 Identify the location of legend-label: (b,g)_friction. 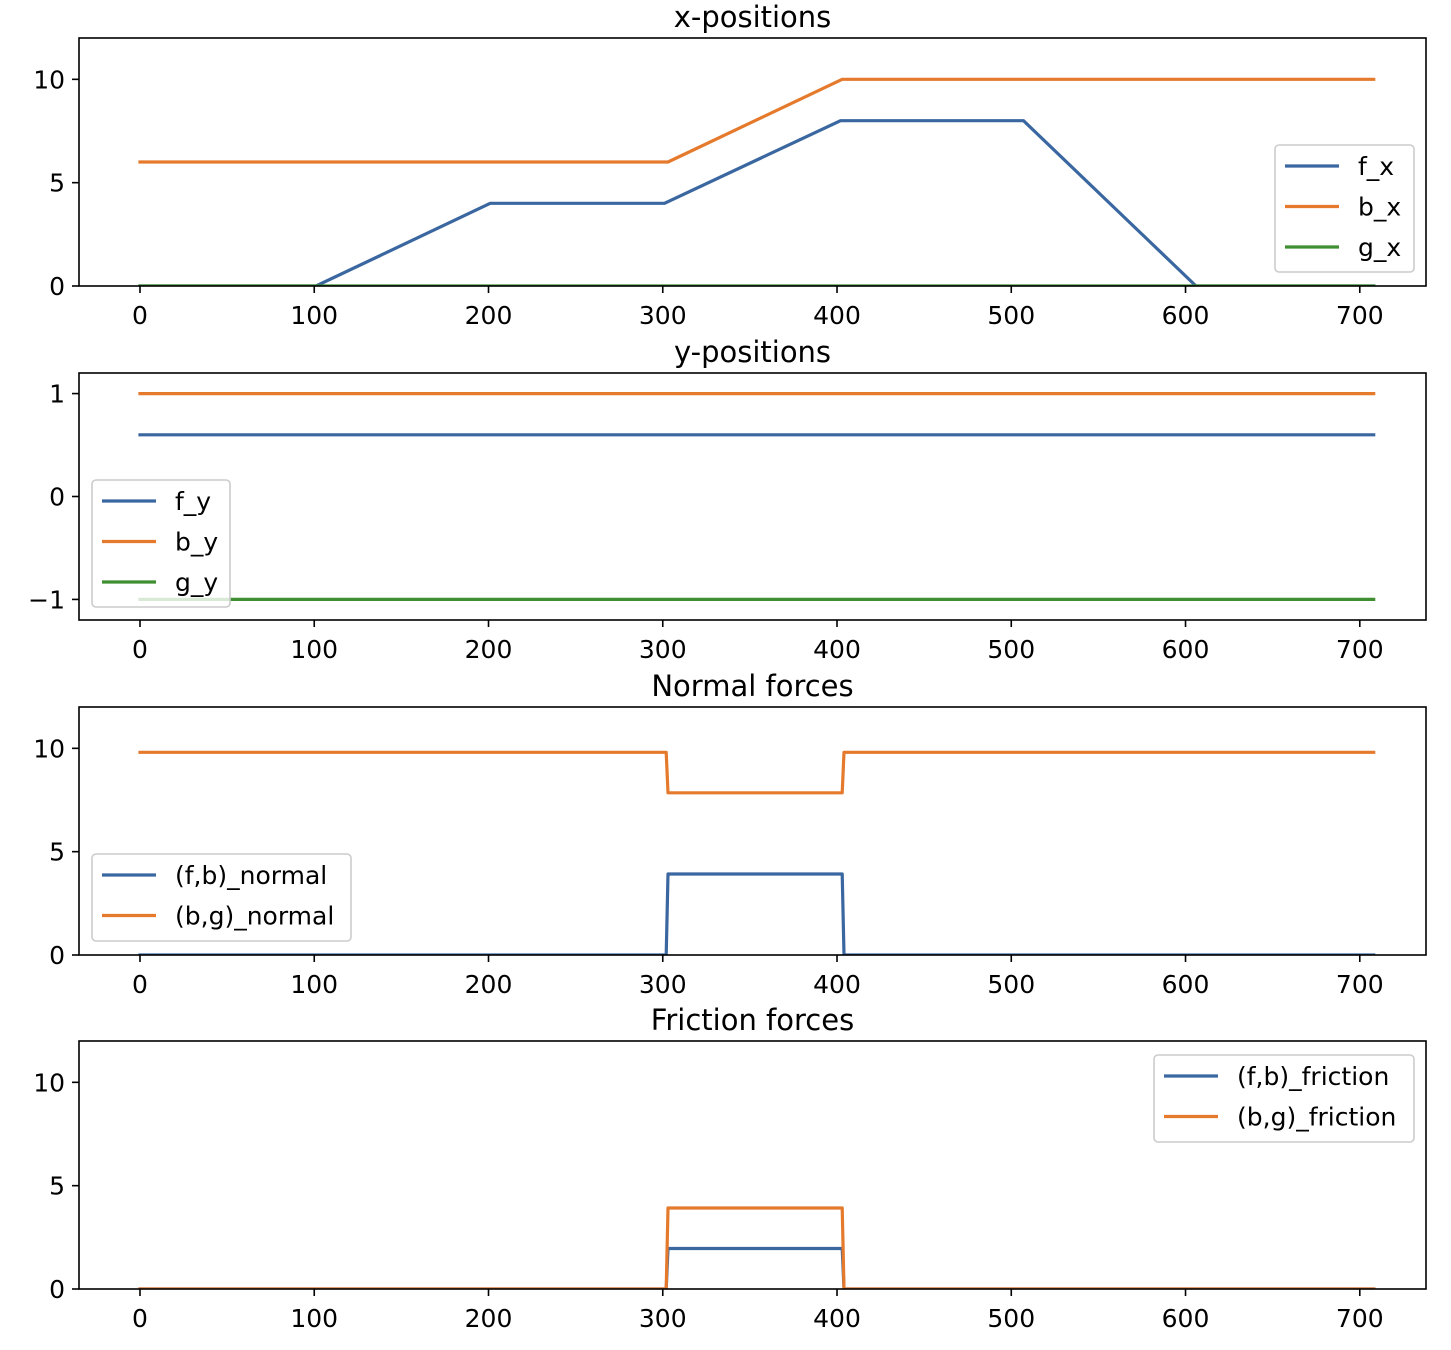
(1316, 1117).